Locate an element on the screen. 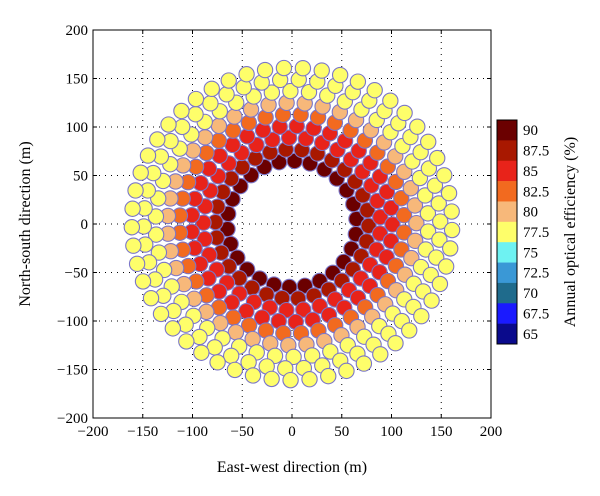 This screenshot has height=496, width=600. y-tick-label: −200 is located at coordinates (72, 419).